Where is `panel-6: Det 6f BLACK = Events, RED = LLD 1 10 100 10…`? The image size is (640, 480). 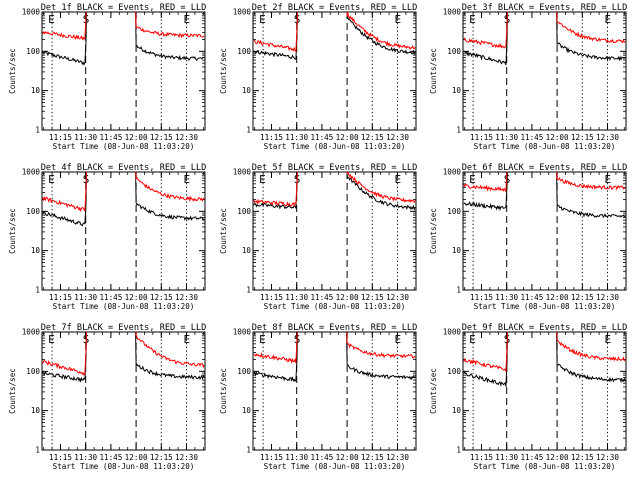
panel-6: Det 6f BLACK = Events, RED = LLD 1 10 100 10… is located at coordinates (528, 237).